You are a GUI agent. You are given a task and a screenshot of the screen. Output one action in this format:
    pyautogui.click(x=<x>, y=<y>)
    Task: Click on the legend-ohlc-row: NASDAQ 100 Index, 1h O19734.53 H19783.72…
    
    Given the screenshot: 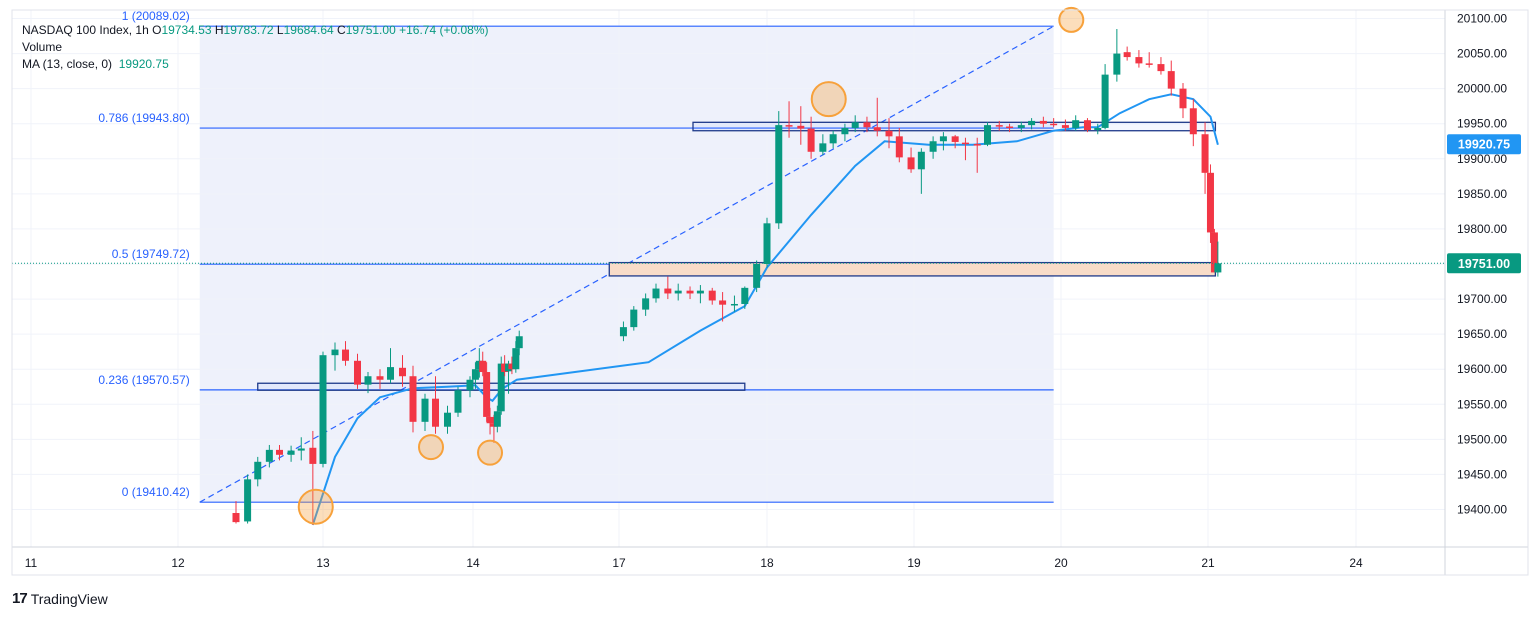 What is the action you would take?
    pyautogui.click(x=255, y=30)
    